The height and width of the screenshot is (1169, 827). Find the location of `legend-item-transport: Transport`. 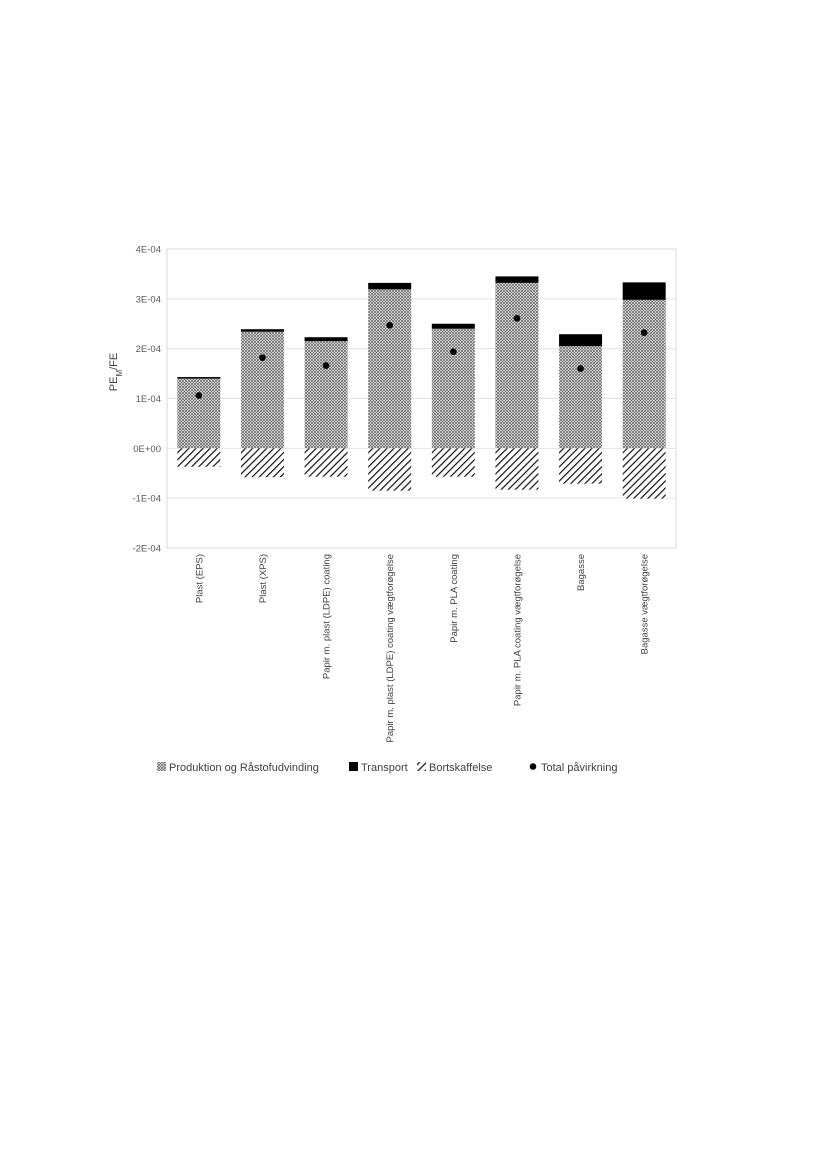

legend-item-transport: Transport is located at coordinates (378, 768).